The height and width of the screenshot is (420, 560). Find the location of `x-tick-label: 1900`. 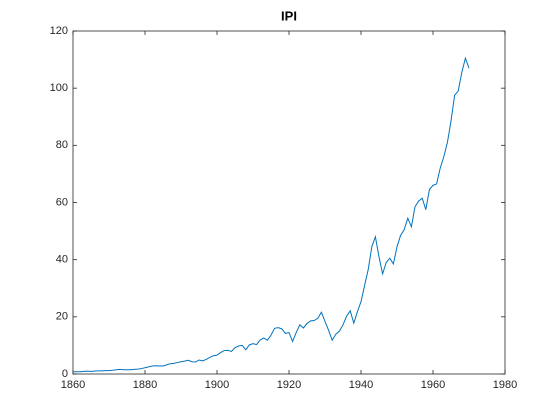

x-tick-label: 1900 is located at coordinates (217, 385).